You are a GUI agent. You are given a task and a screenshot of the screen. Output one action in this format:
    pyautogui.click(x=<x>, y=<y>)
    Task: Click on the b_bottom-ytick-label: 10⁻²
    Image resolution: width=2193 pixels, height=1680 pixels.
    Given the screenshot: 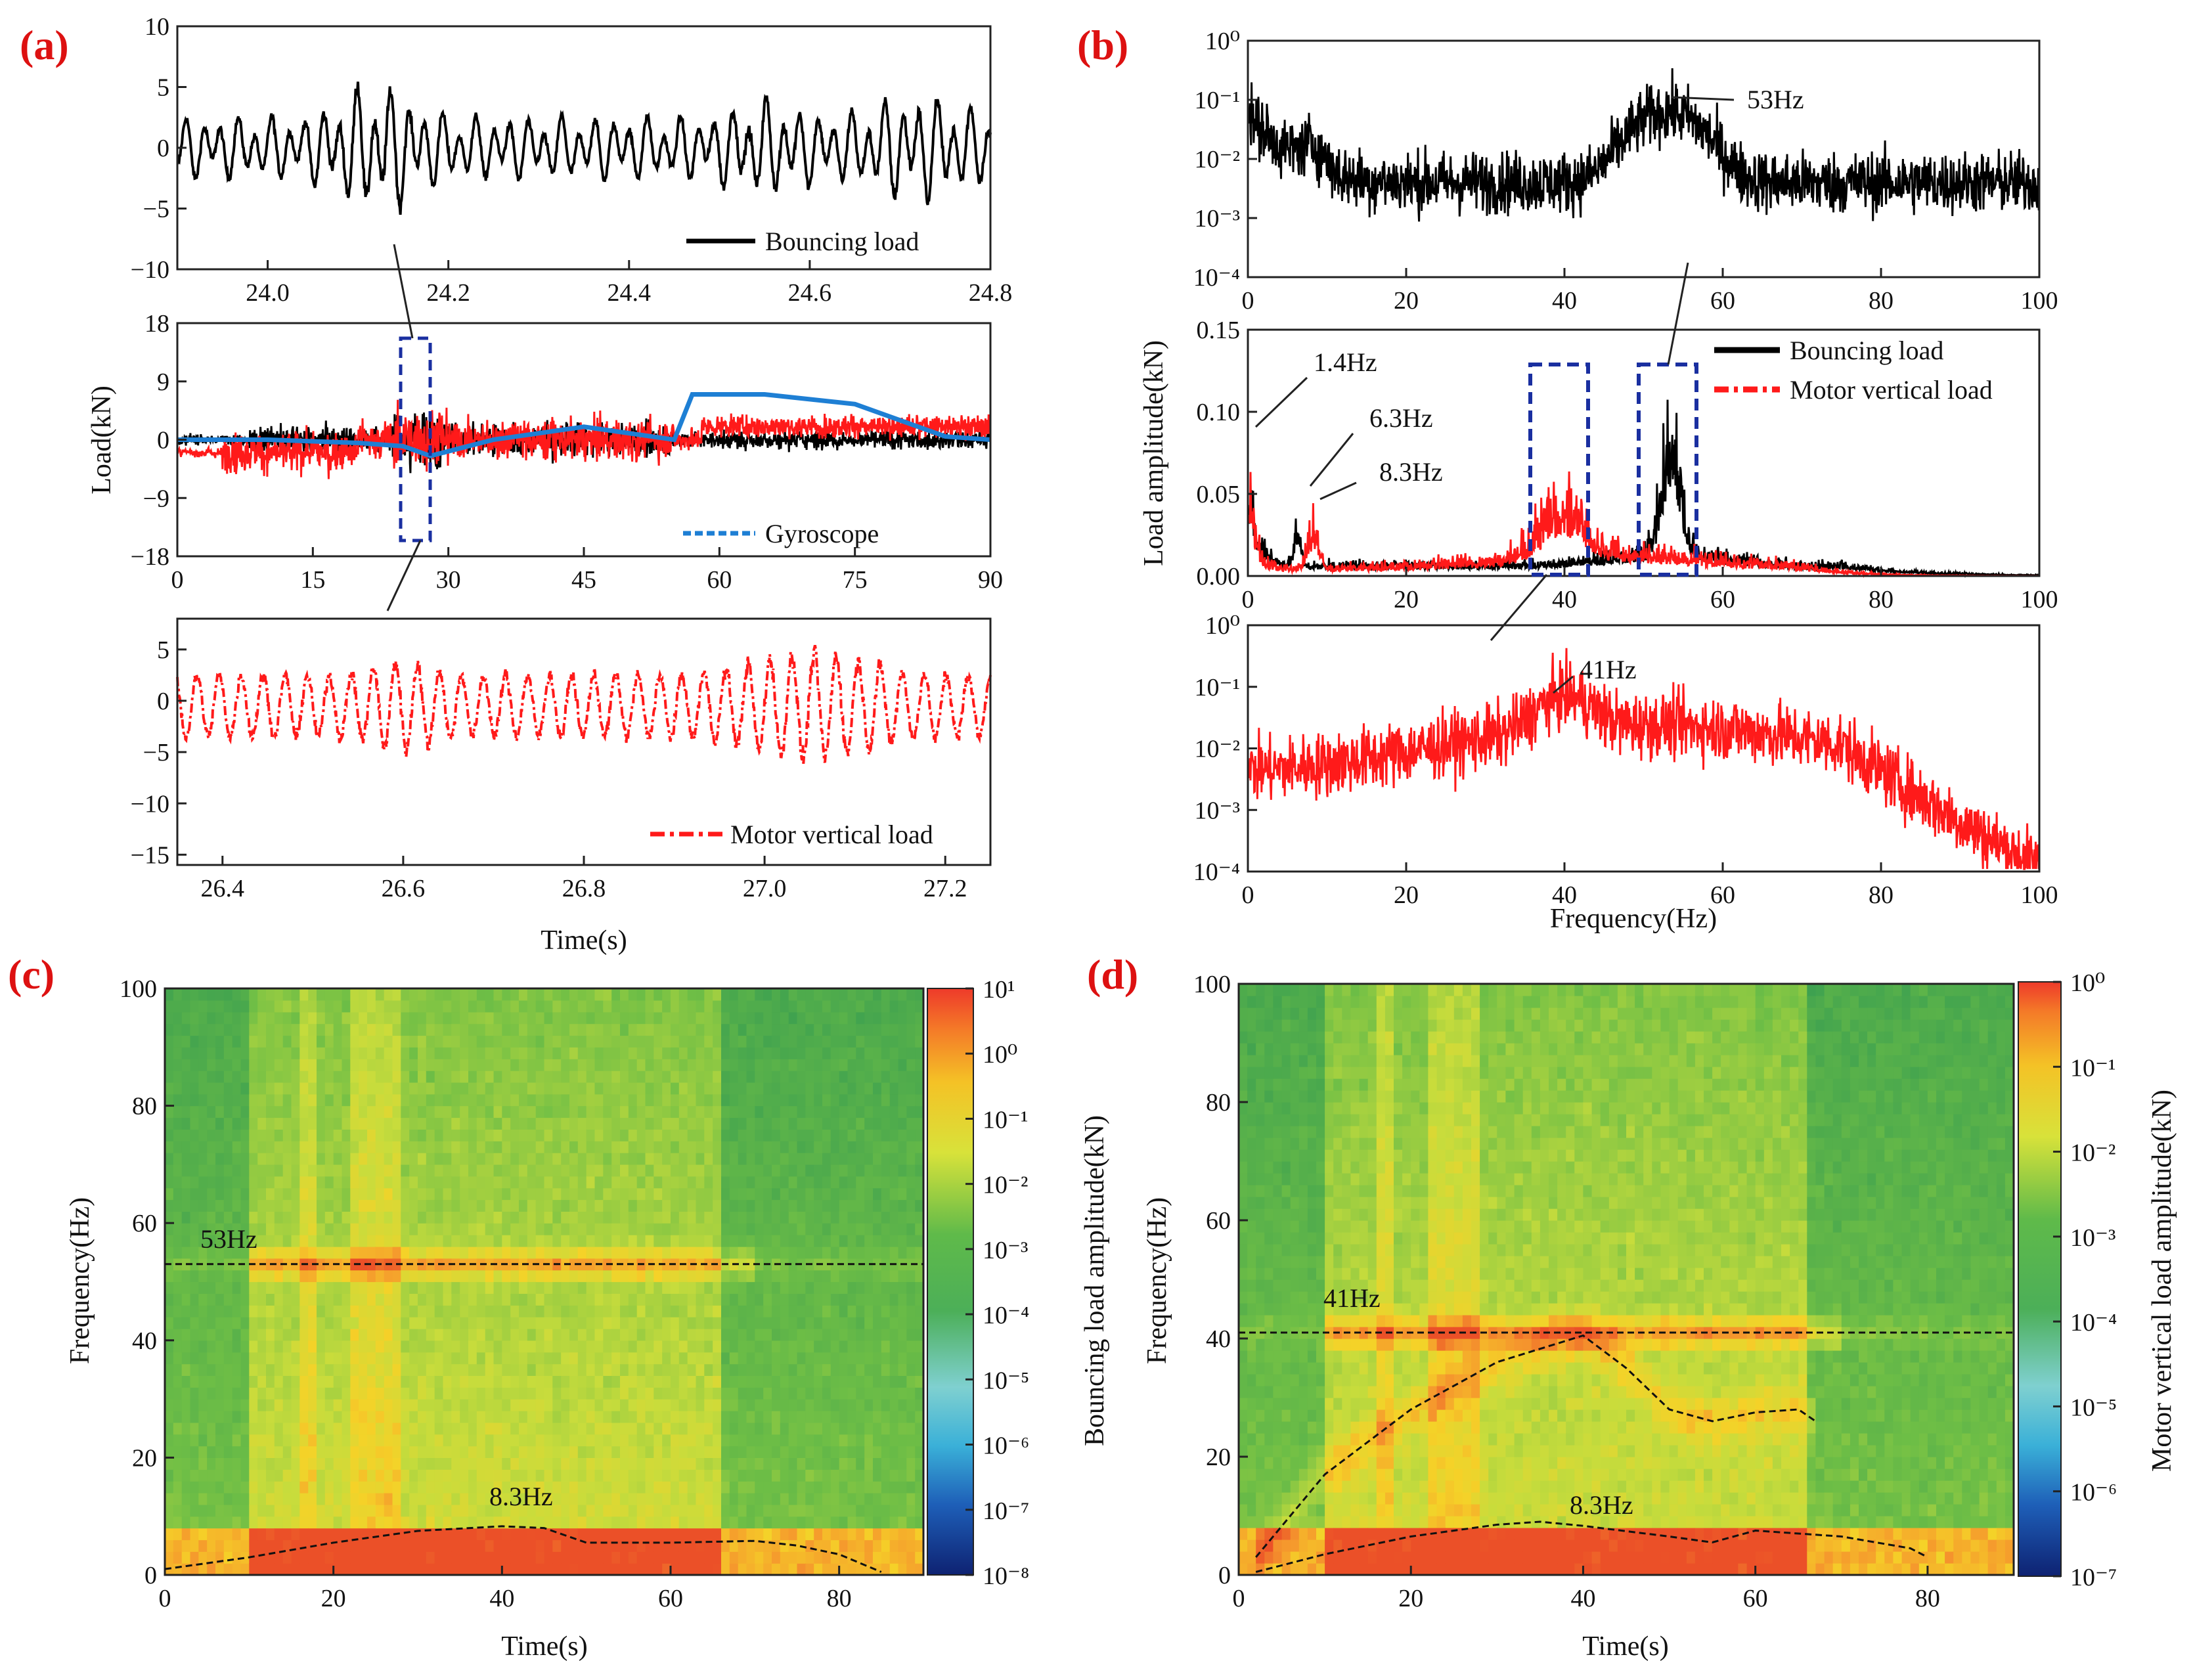 What is the action you would take?
    pyautogui.click(x=1217, y=749)
    